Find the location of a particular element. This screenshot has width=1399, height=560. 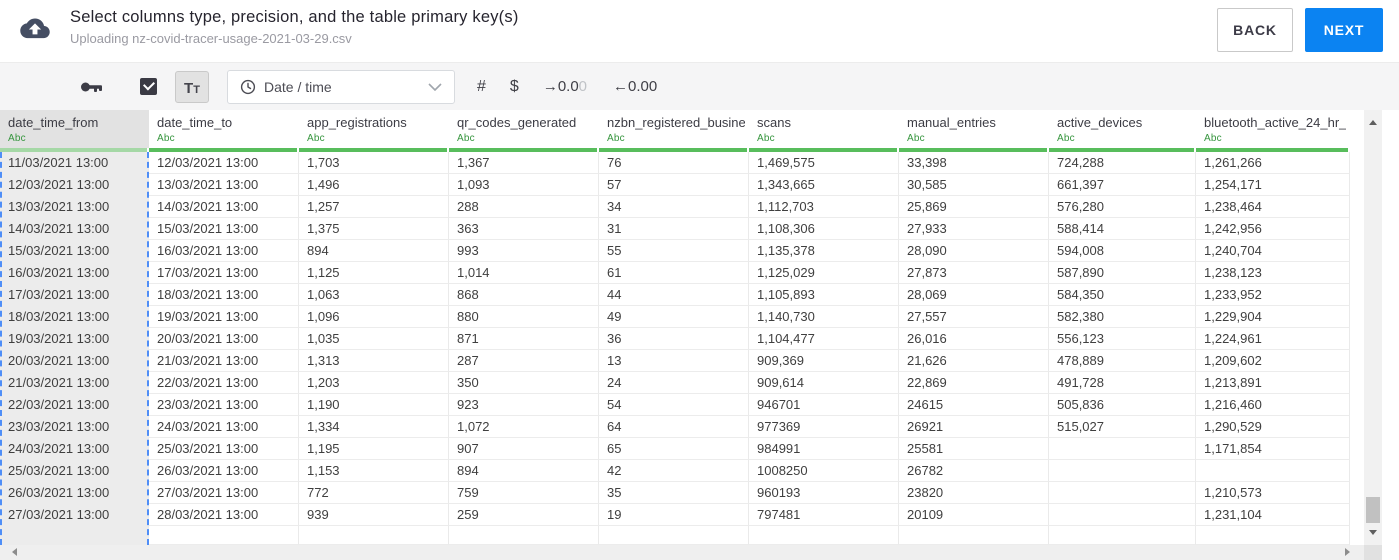

cell: 584,350 is located at coordinates (1122, 295).